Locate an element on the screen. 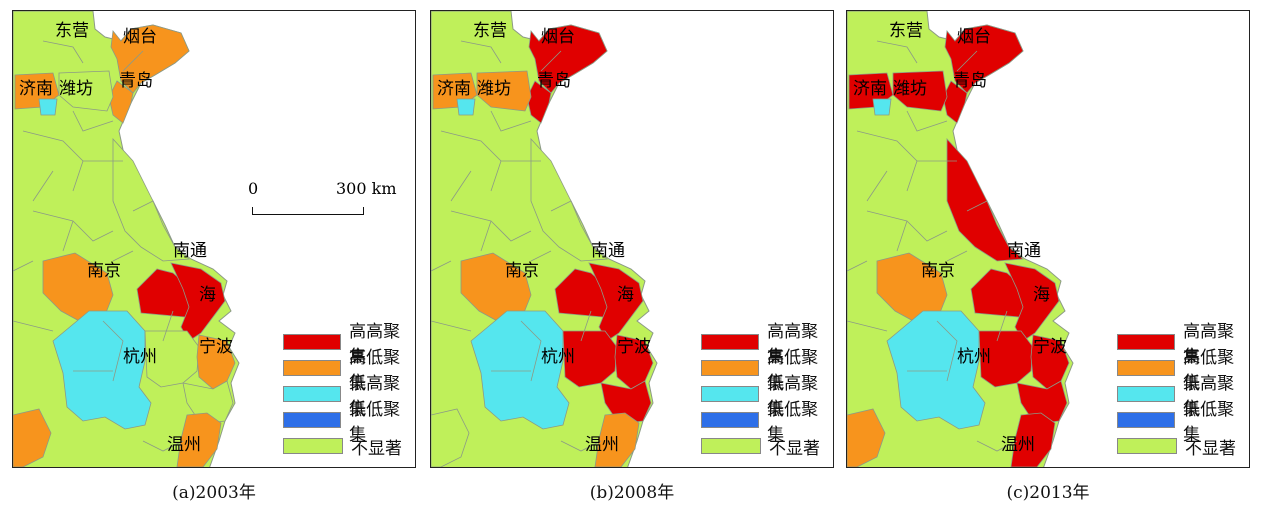 This screenshot has height=508, width=1264. legend-item: 高低聚集 is located at coordinates (1183, 370).